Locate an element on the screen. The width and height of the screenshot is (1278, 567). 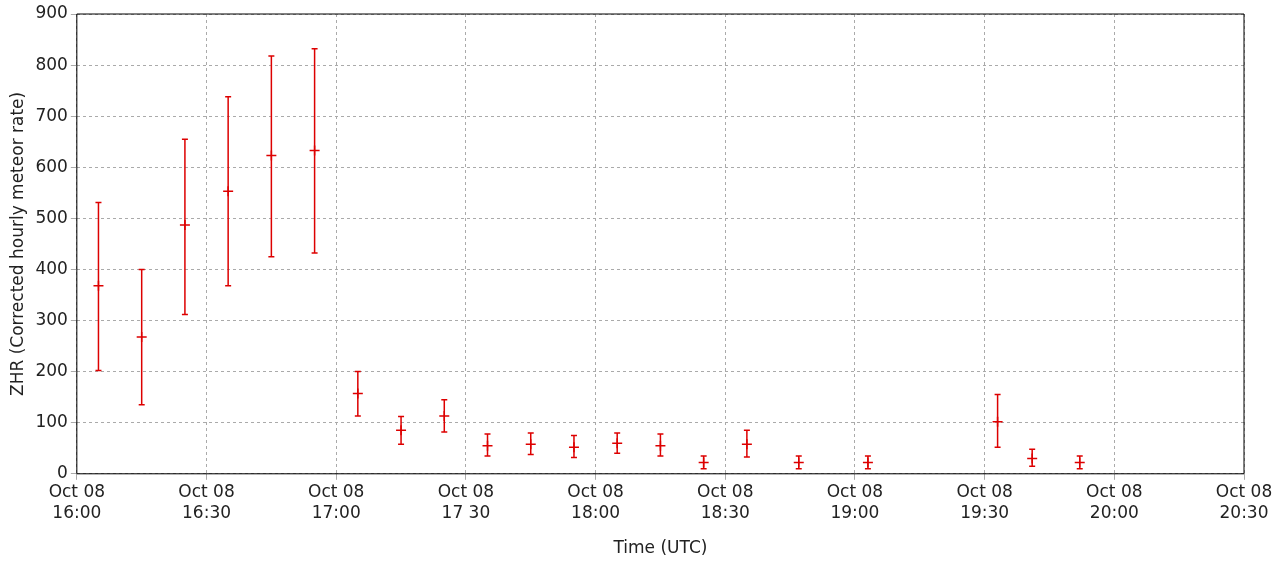
y-tick-label: 900 is located at coordinates (51, 12).